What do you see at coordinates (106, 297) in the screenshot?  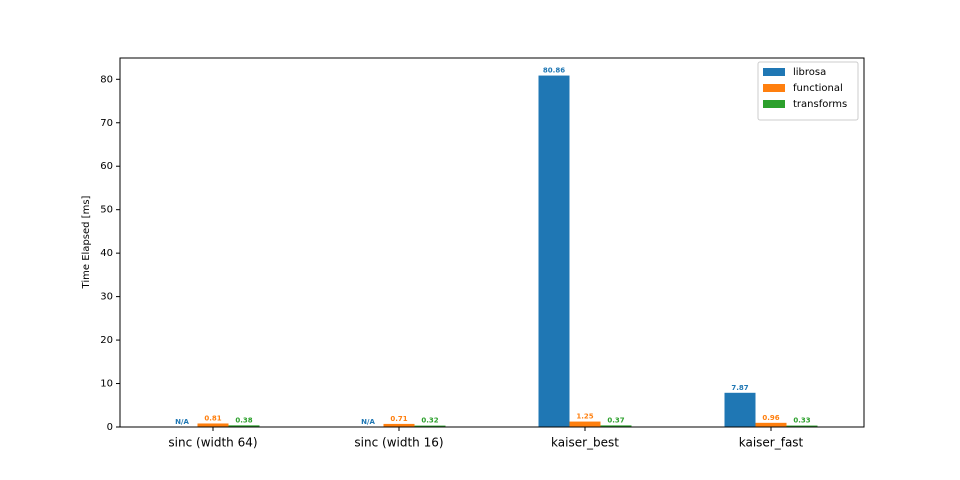 I see `y-tick-label: 30` at bounding box center [106, 297].